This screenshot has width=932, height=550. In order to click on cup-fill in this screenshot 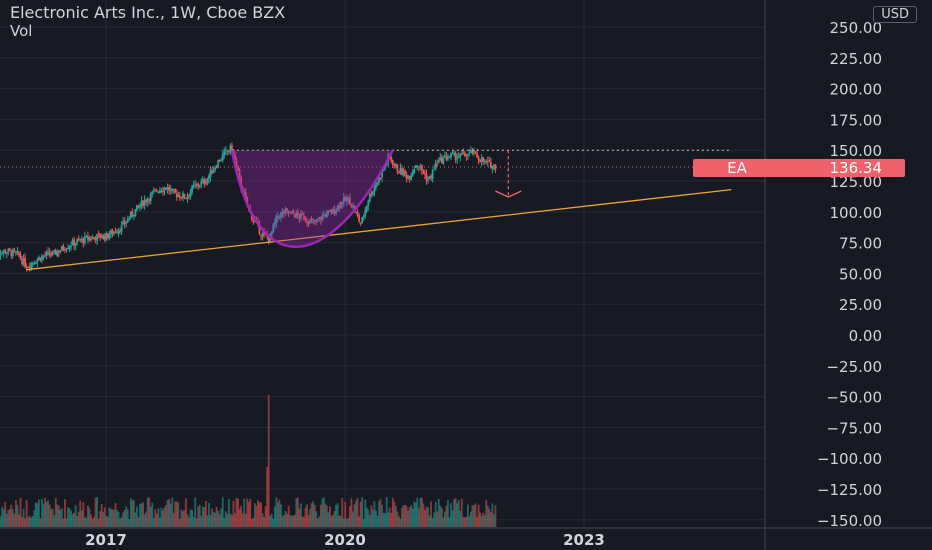, I will do `click(312, 198)`.